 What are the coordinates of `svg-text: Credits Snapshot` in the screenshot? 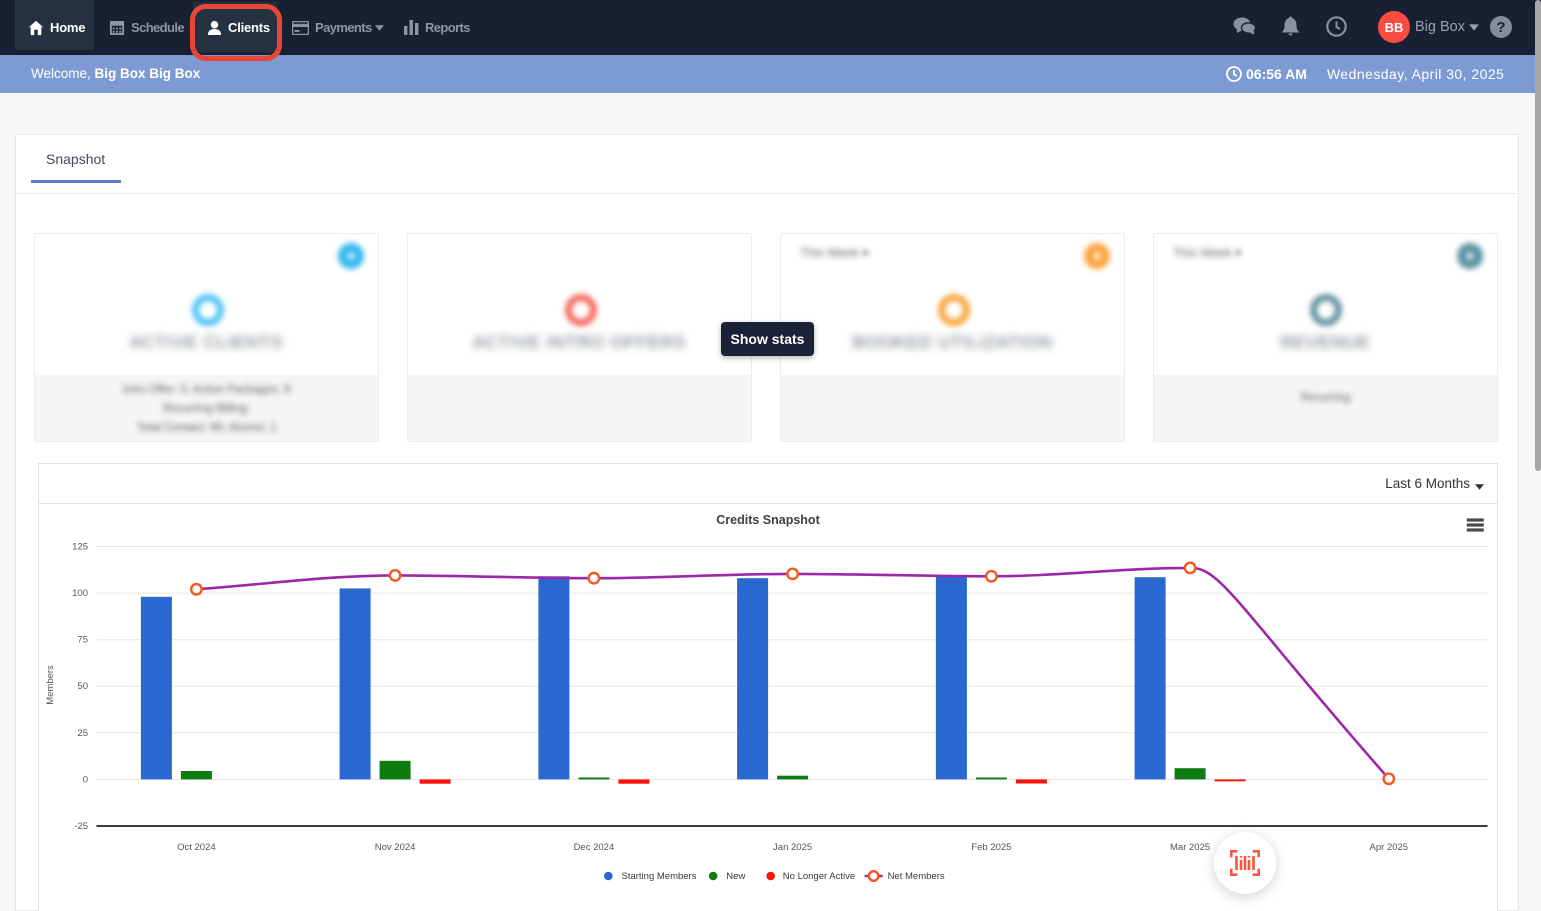 It's located at (768, 520).